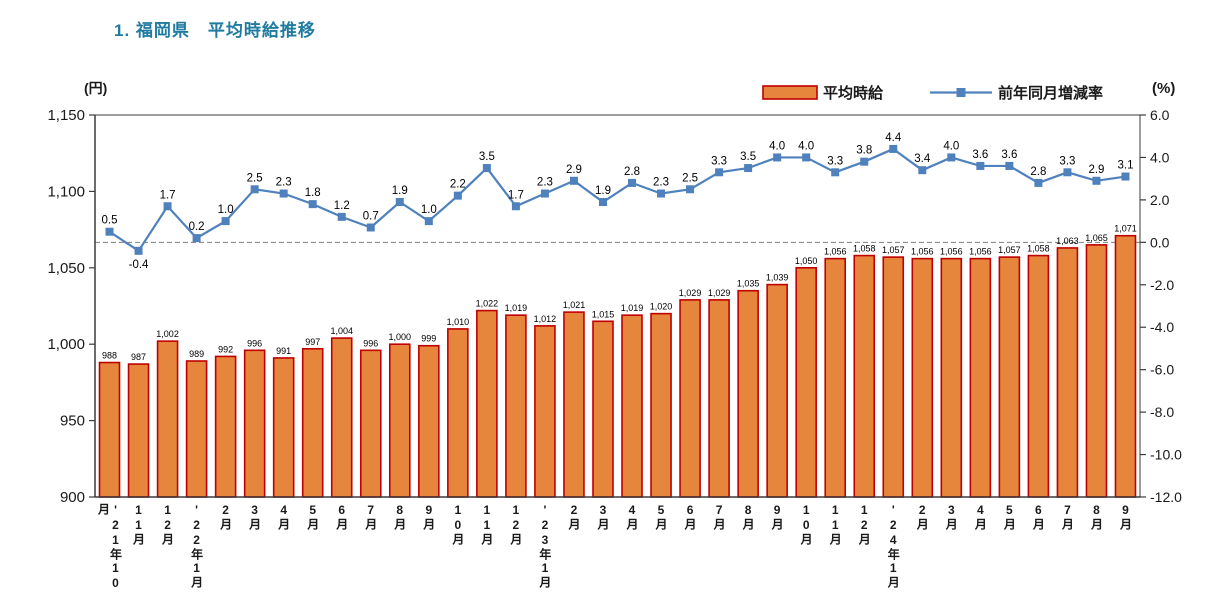  What do you see at coordinates (893, 138) in the screenshot?
I see `yoy-label: 4.4` at bounding box center [893, 138].